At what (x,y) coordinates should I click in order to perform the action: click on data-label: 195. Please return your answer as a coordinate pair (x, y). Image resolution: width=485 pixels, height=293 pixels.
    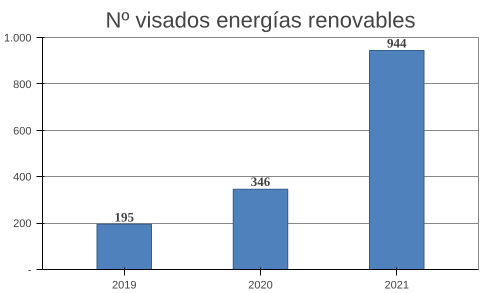
    Looking at the image, I should click on (124, 216).